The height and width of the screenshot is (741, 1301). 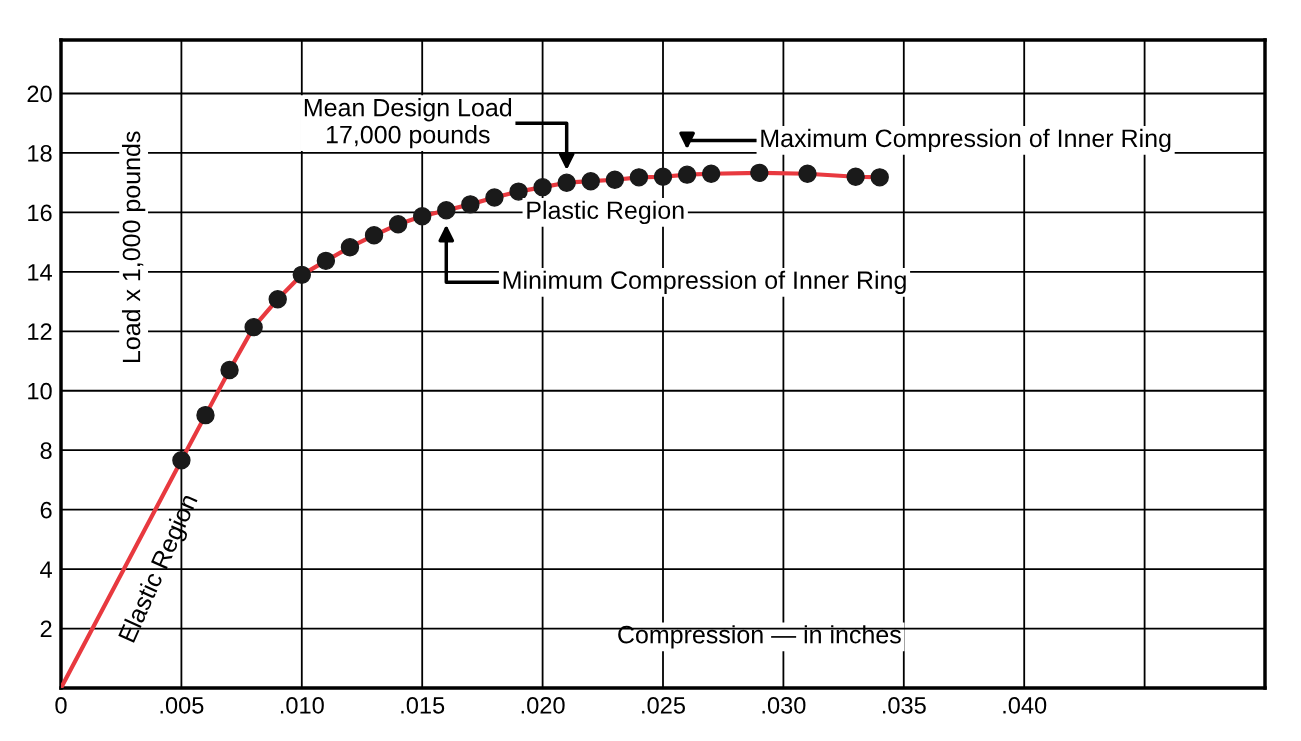 What do you see at coordinates (904, 705) in the screenshot?
I see `x-tick-label: .035` at bounding box center [904, 705].